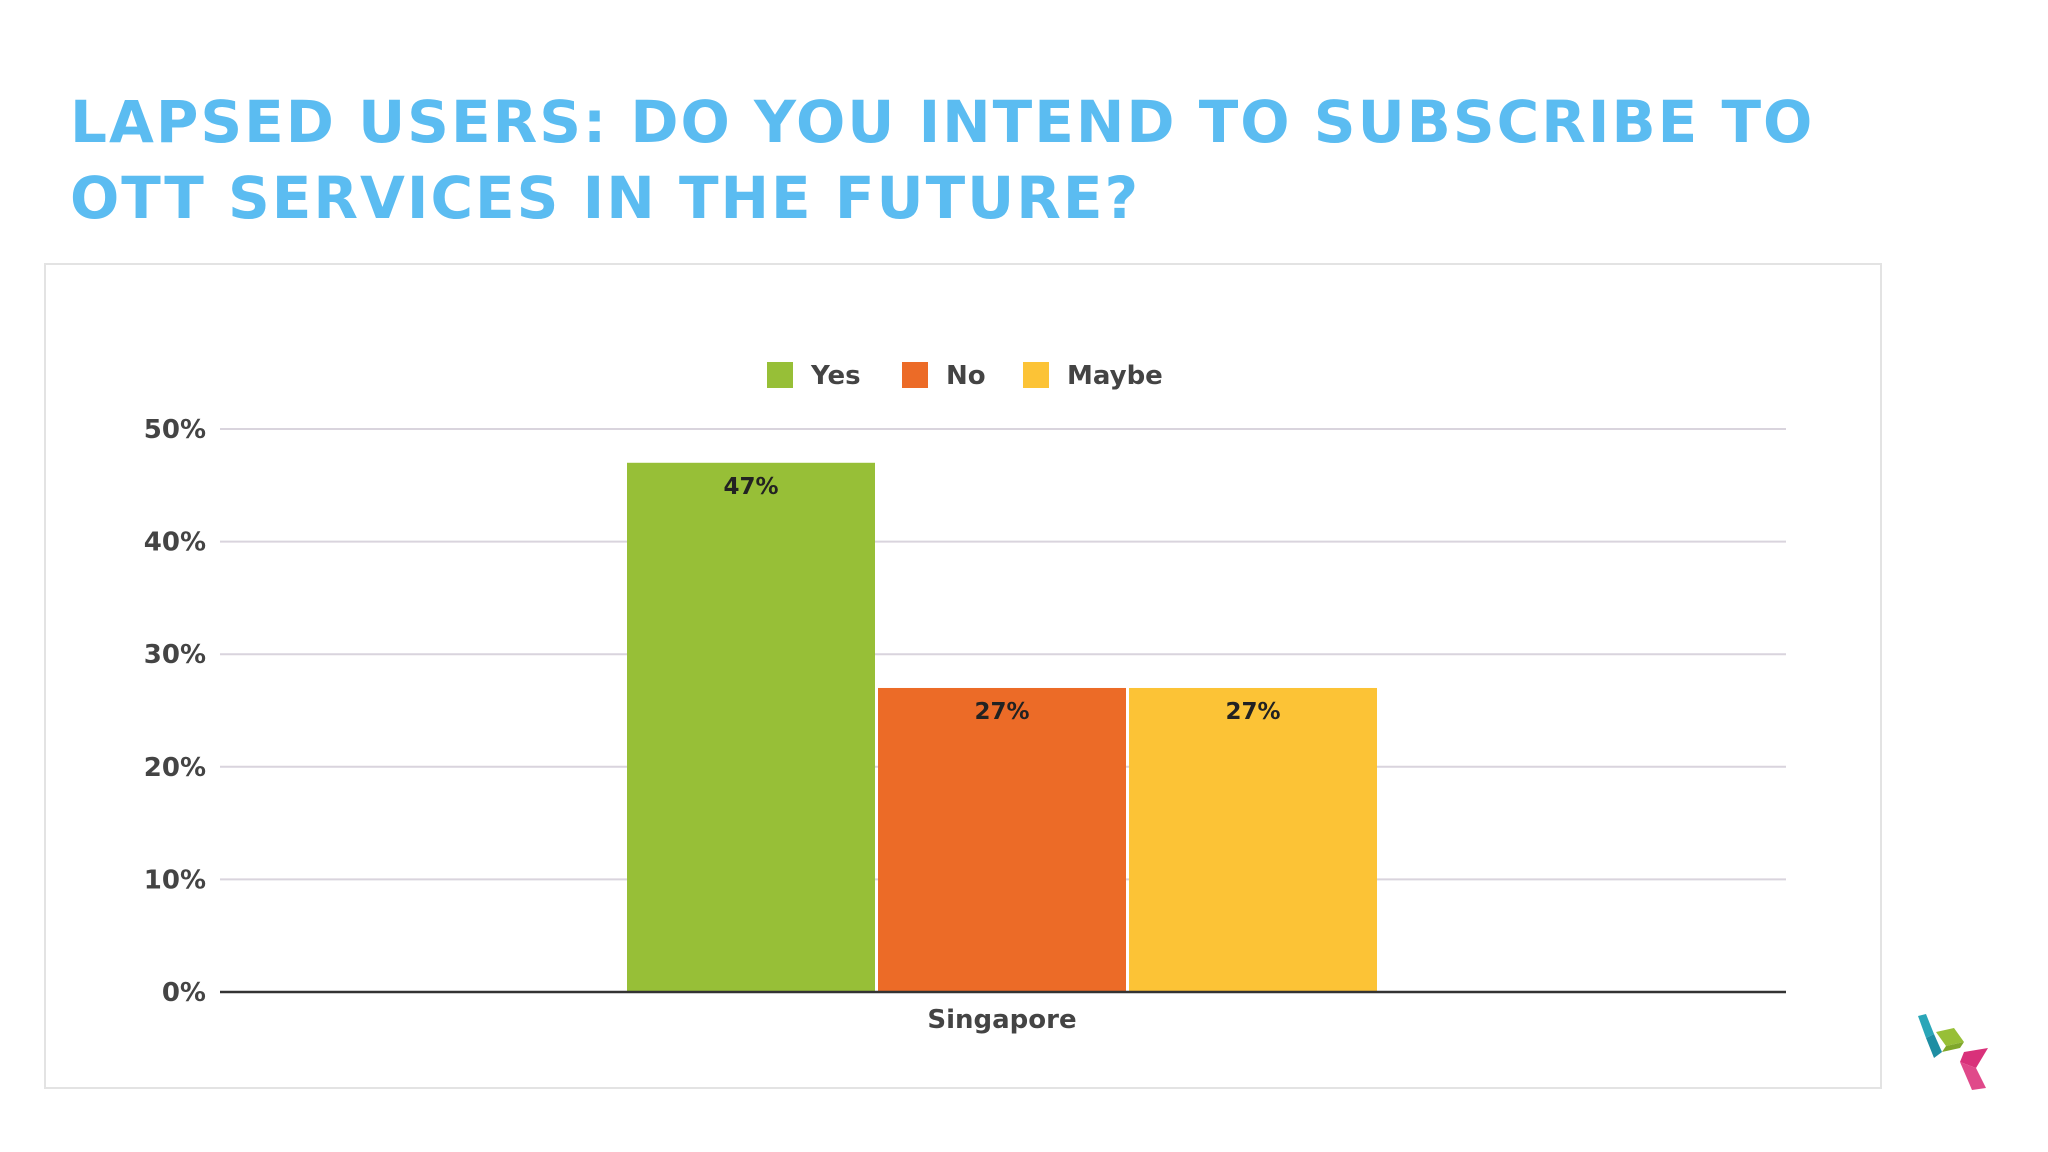  I want to click on y-tick-label: 50%, so click(175, 430).